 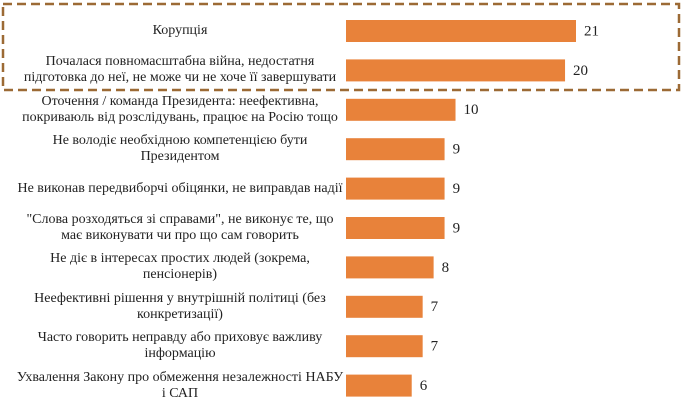 I want to click on value-label: 10, so click(x=471, y=110).